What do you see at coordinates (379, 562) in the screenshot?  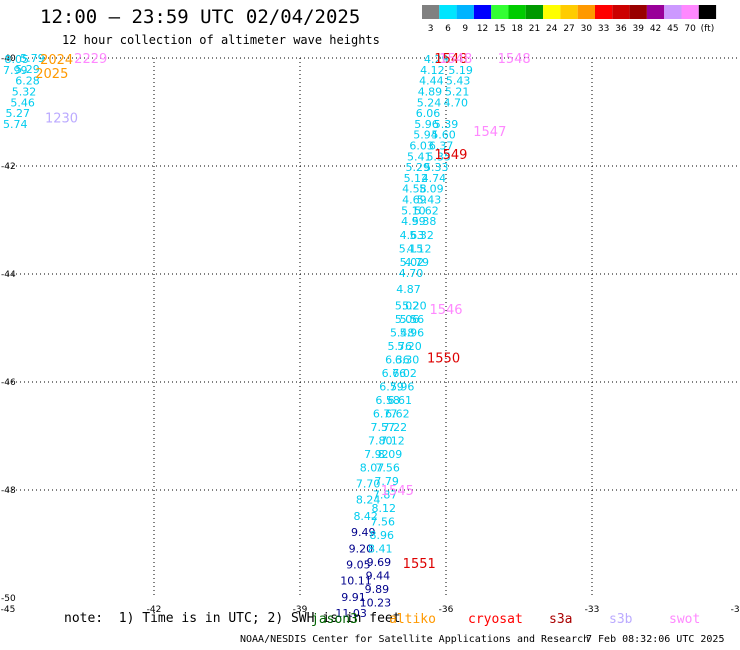 I see `wave-height-point: 9.69` at bounding box center [379, 562].